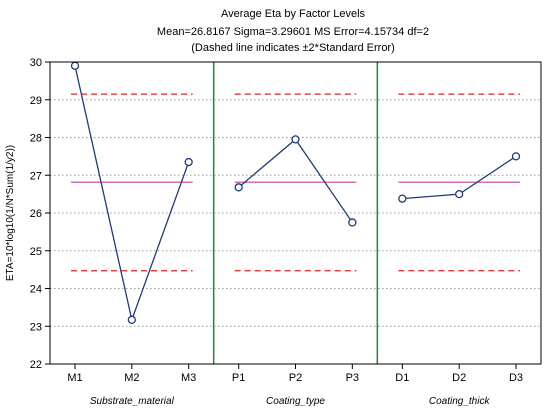 The width and height of the screenshot is (550, 412). I want to click on y-tick-label: 27, so click(36, 176).